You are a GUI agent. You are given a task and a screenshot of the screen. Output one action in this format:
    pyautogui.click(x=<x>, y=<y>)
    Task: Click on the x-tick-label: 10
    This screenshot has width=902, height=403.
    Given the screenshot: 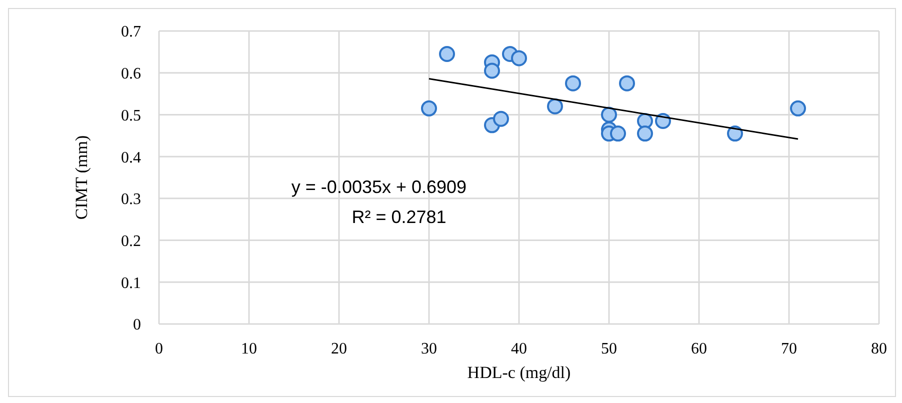 What is the action you would take?
    pyautogui.click(x=249, y=349)
    